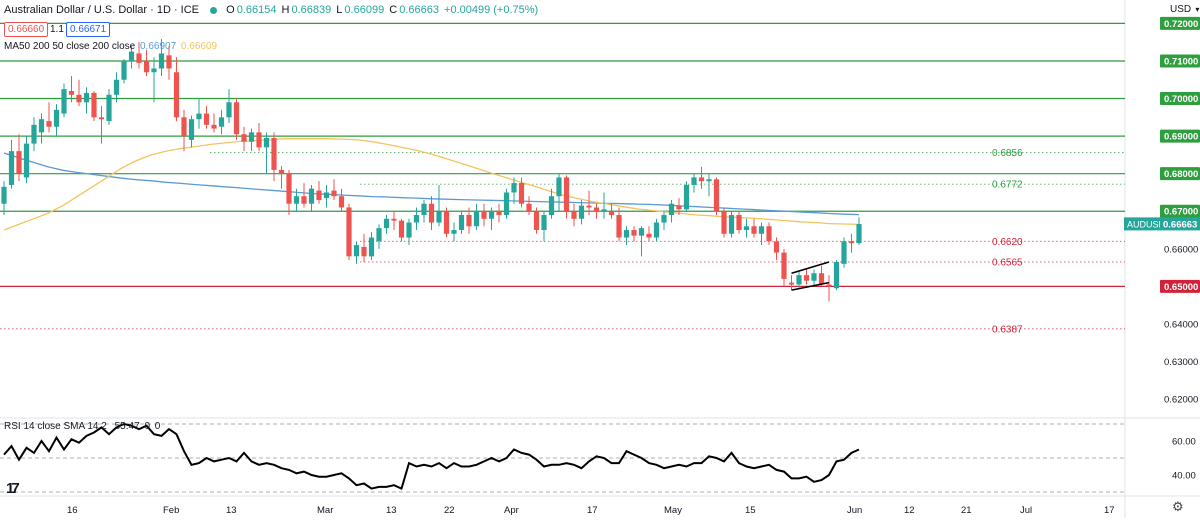 The width and height of the screenshot is (1200, 523). Describe the element at coordinates (26, 29) in the screenshot. I see `bid-price-button: 0.66660` at that location.